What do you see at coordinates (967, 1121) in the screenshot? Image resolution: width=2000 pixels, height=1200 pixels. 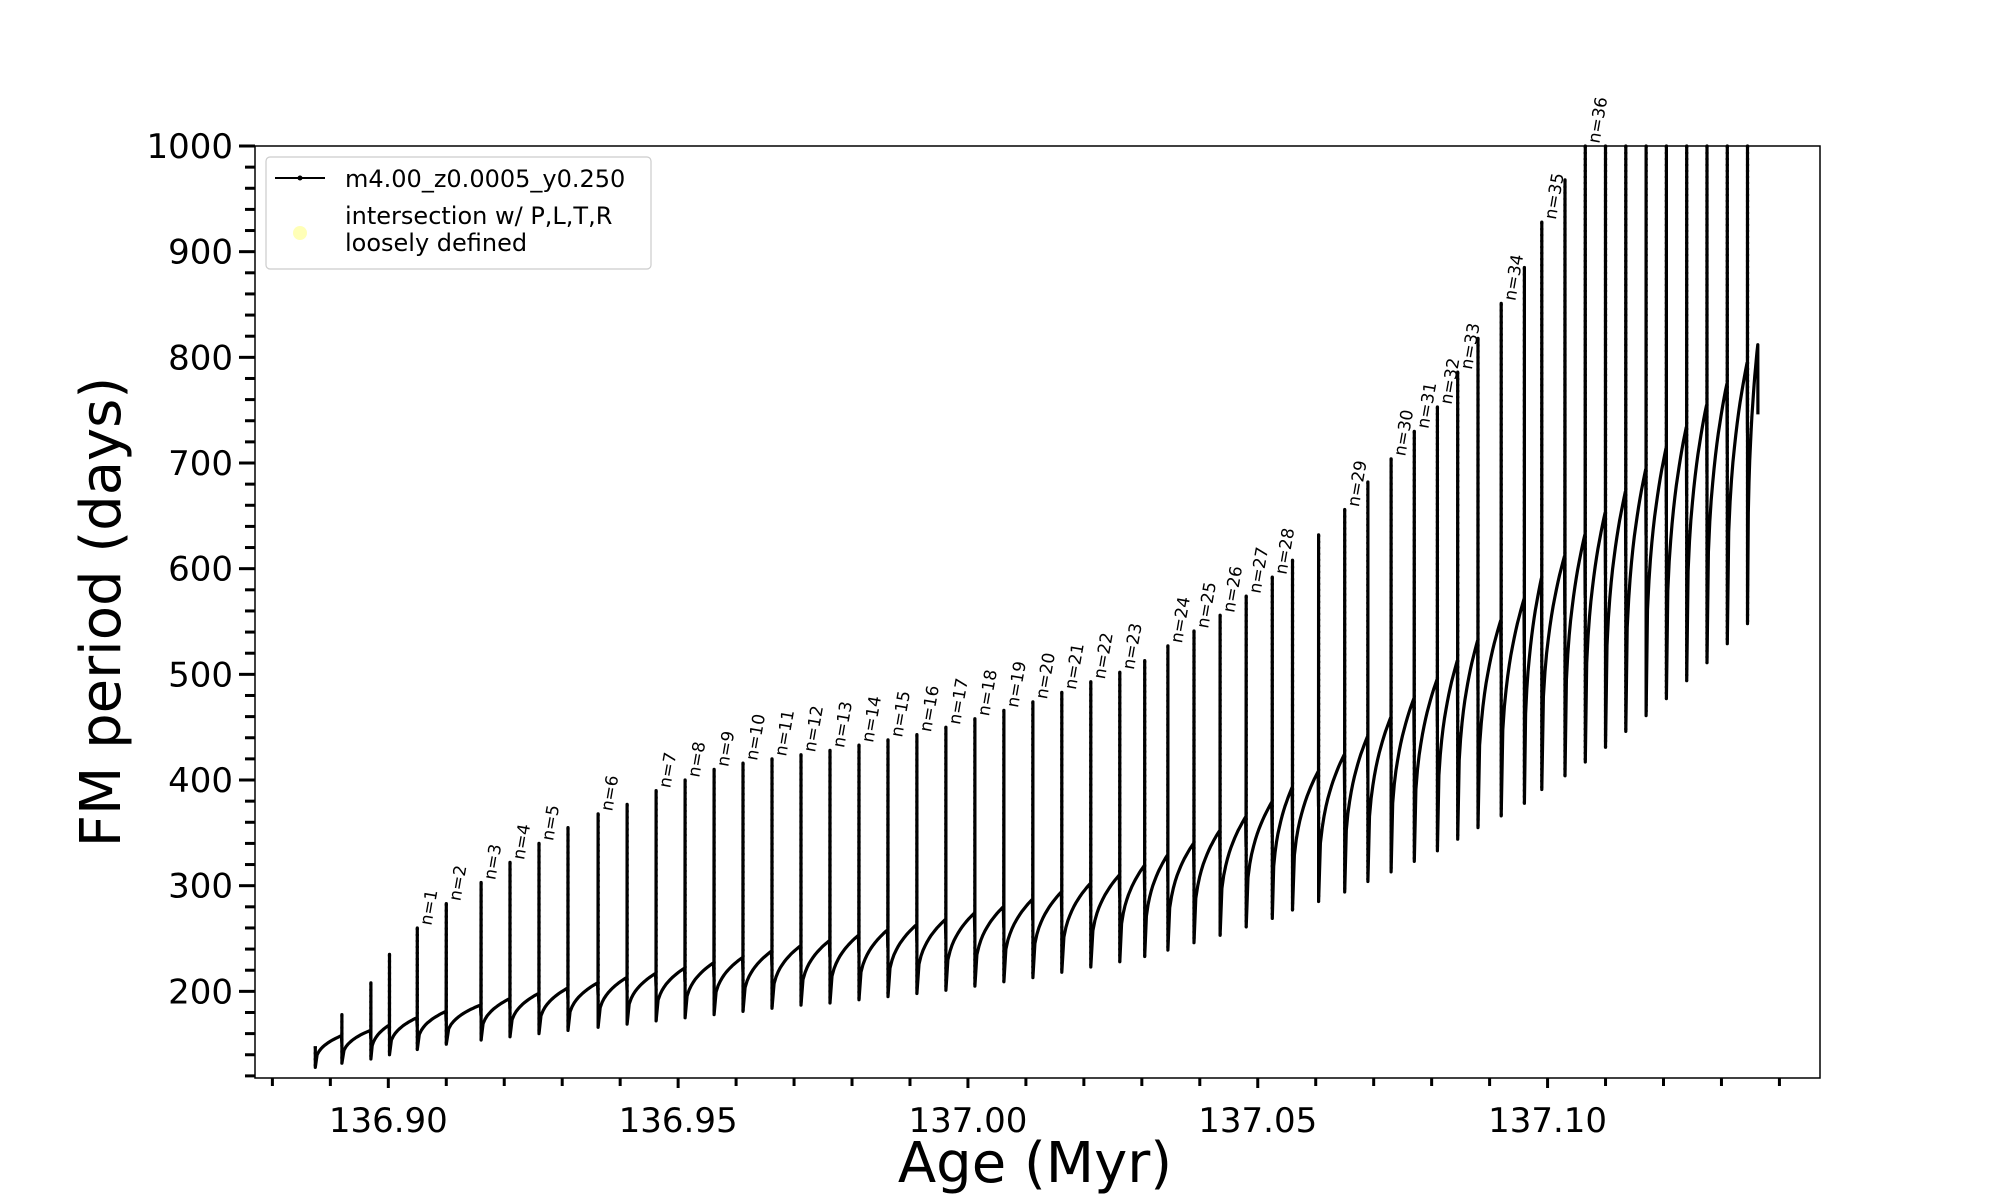 I see `x-tick-label: 137.00` at bounding box center [967, 1121].